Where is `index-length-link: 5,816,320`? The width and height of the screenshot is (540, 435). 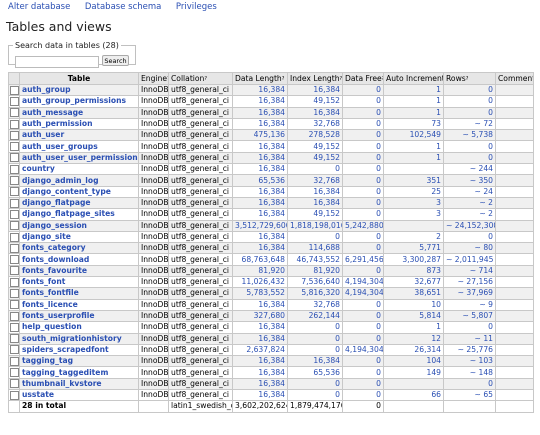
index-length-link: 5,816,320 is located at coordinates (315, 293).